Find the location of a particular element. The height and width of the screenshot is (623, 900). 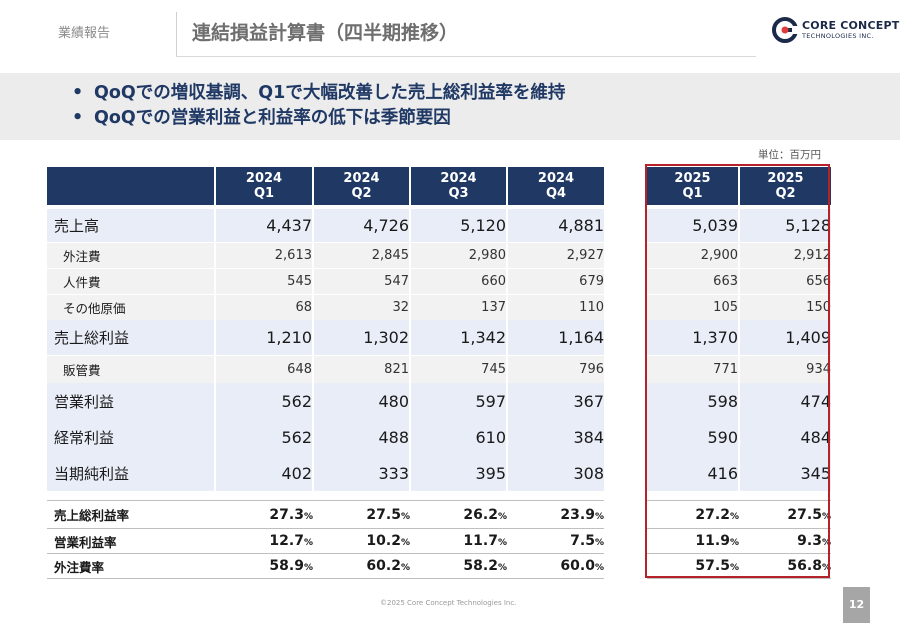

row-label: 売上総利益 is located at coordinates (131, 337).